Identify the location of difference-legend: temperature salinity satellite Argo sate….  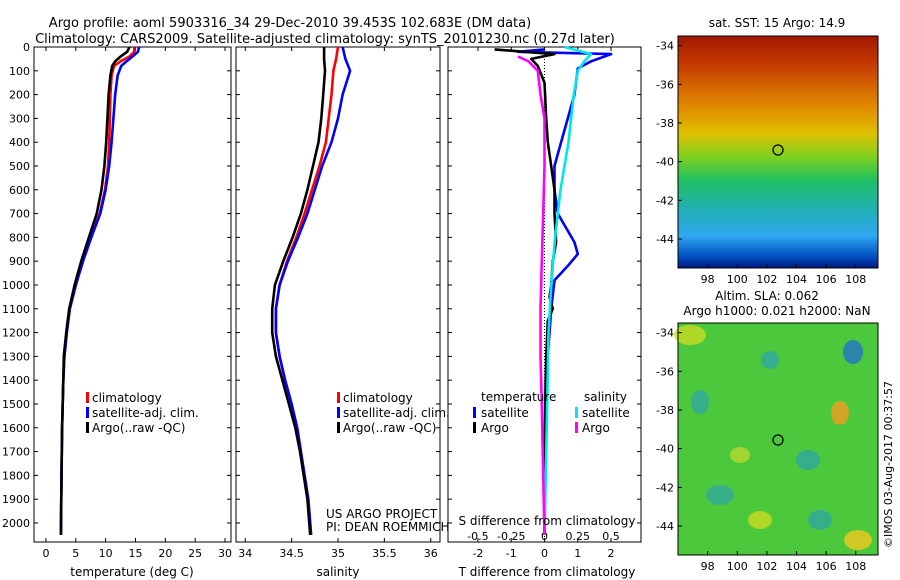
(551, 412).